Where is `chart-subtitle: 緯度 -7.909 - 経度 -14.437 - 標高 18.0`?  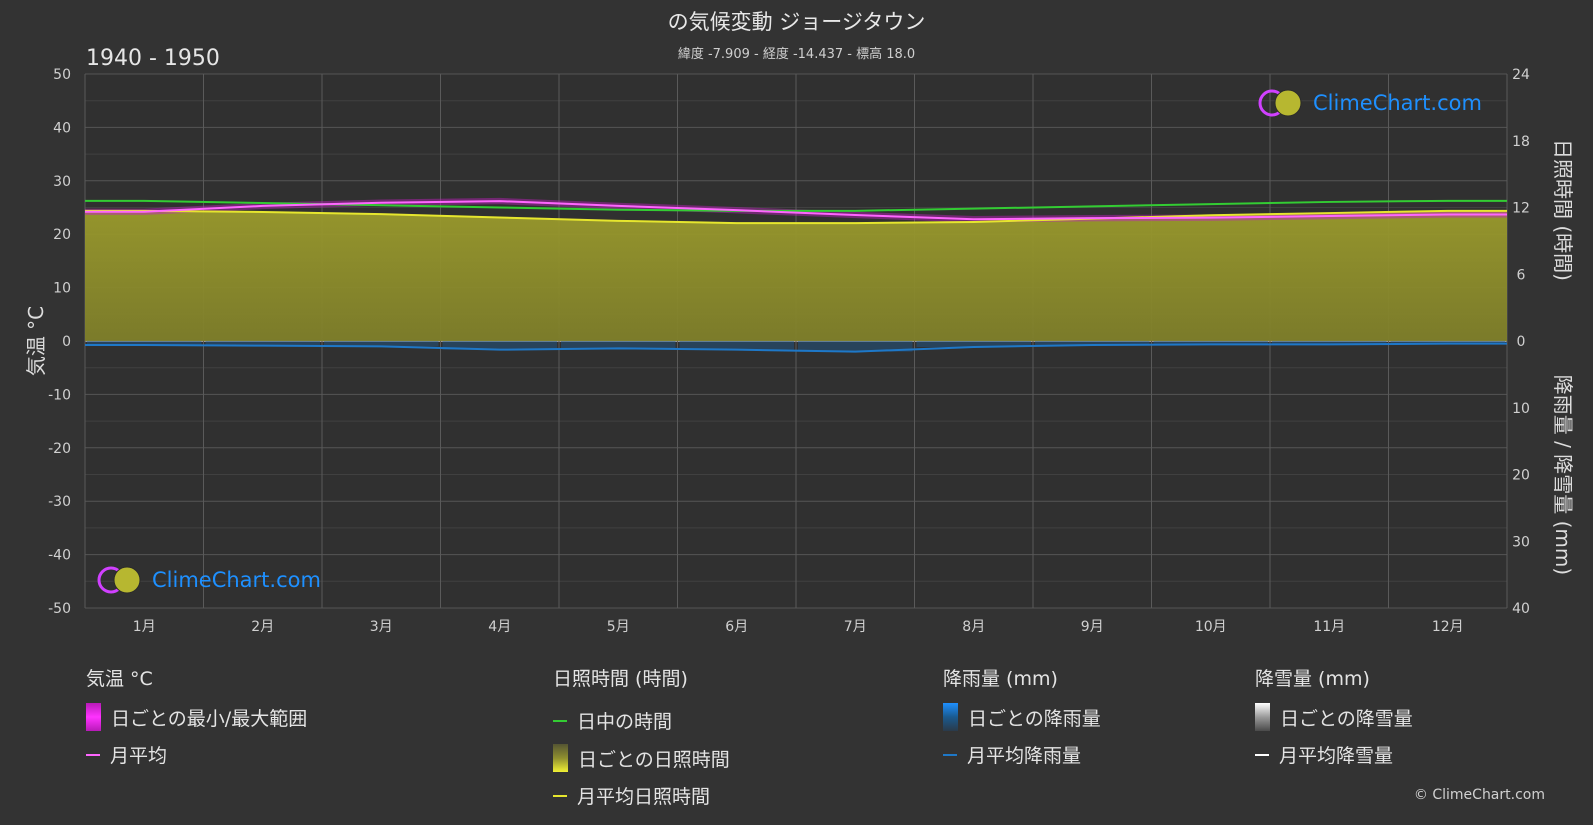 chart-subtitle: 緯度 -7.909 - 経度 -14.437 - 標高 18.0 is located at coordinates (796, 54).